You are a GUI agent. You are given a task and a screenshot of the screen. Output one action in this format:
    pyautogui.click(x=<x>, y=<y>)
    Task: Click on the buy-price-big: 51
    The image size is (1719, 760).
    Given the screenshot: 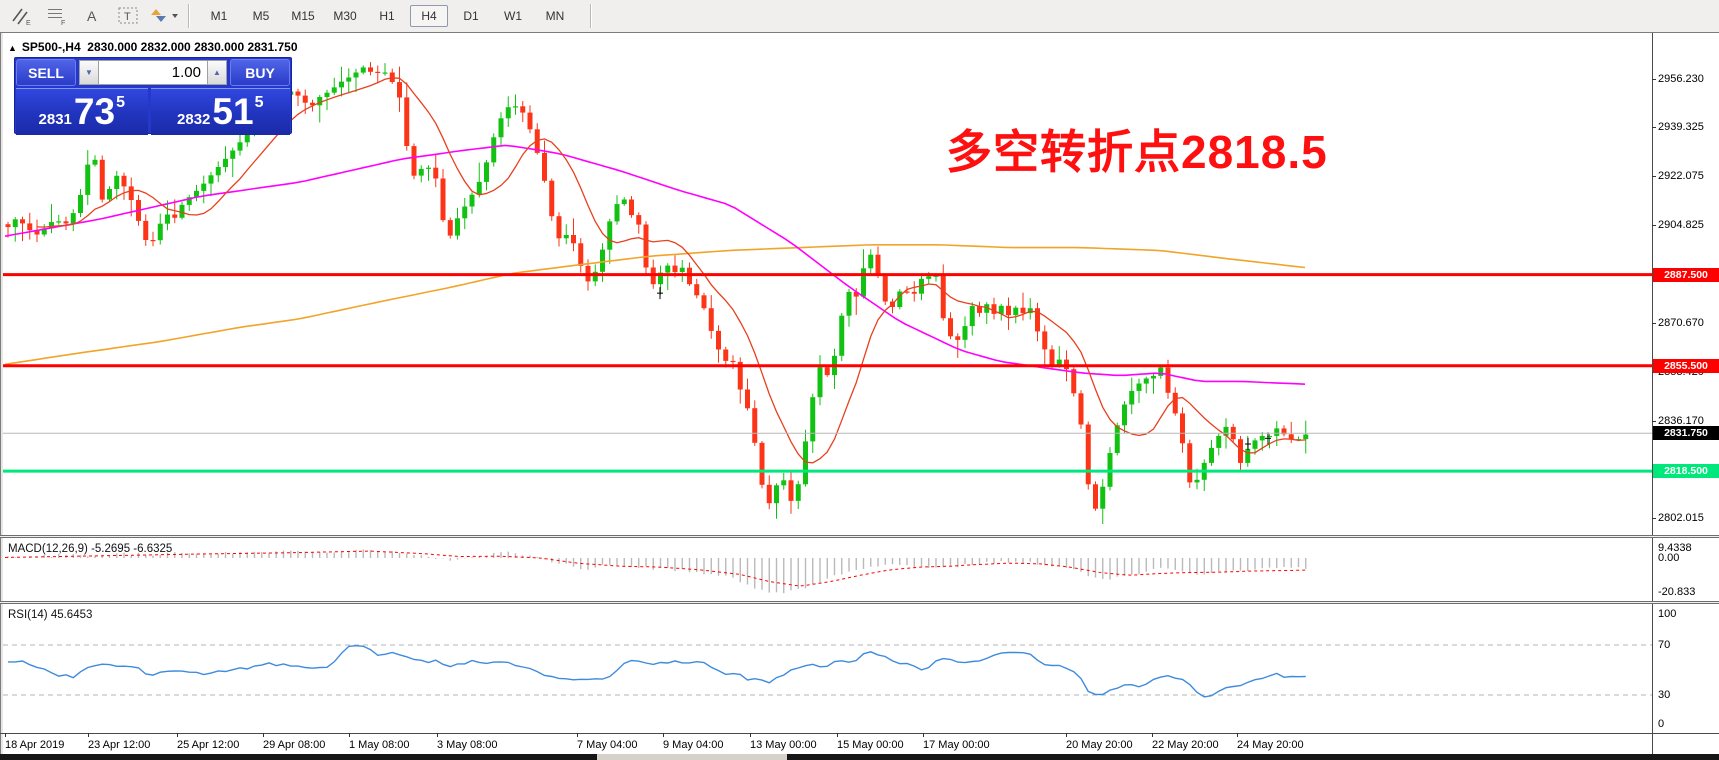 What is the action you would take?
    pyautogui.click(x=233, y=111)
    